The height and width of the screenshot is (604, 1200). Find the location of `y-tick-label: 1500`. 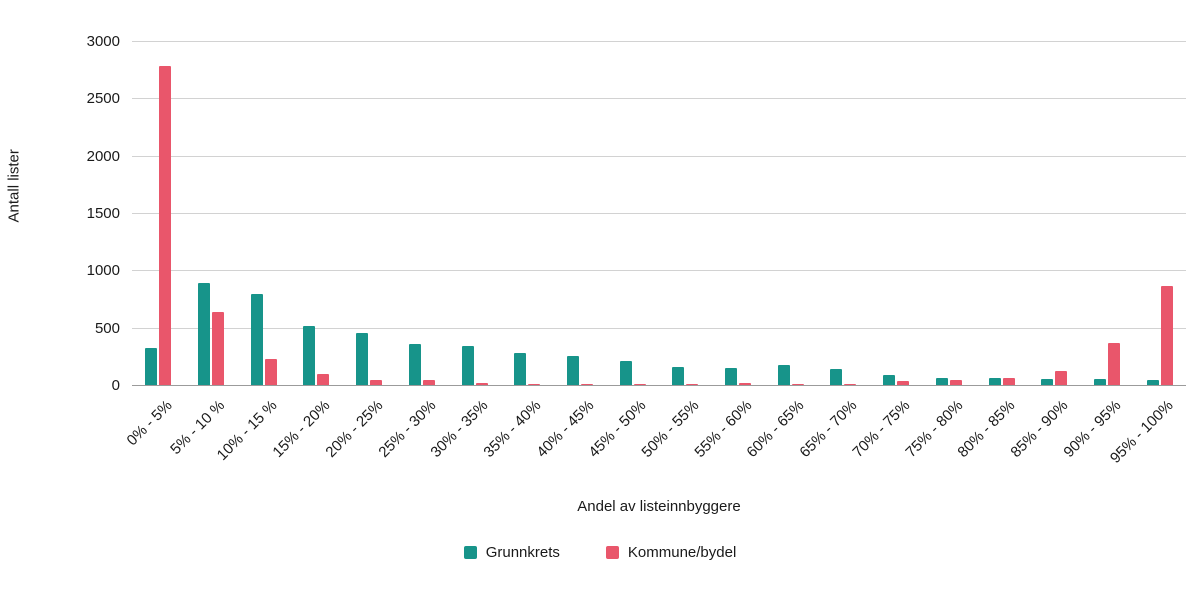

y-tick-label: 1500 is located at coordinates (103, 213).